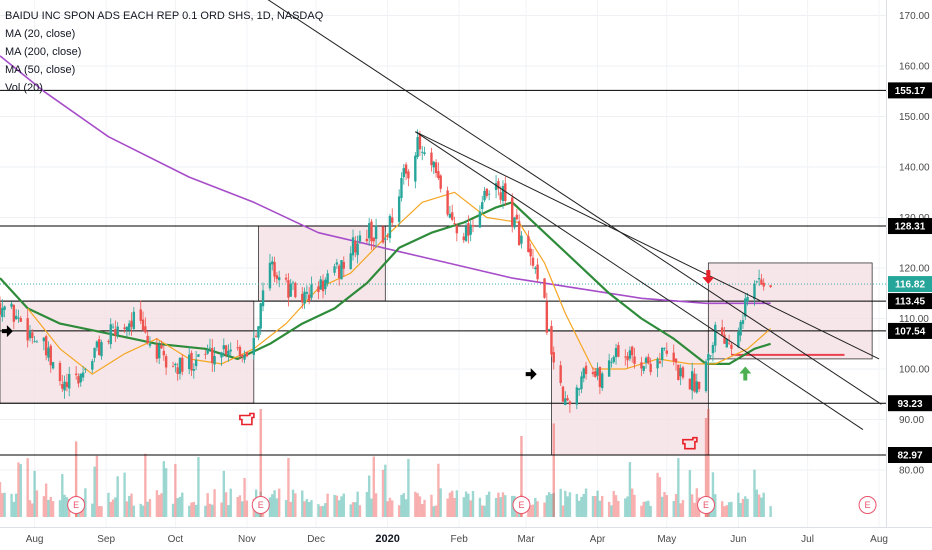  What do you see at coordinates (164, 34) in the screenshot?
I see `legend-ma20: MA (20, close)` at bounding box center [164, 34].